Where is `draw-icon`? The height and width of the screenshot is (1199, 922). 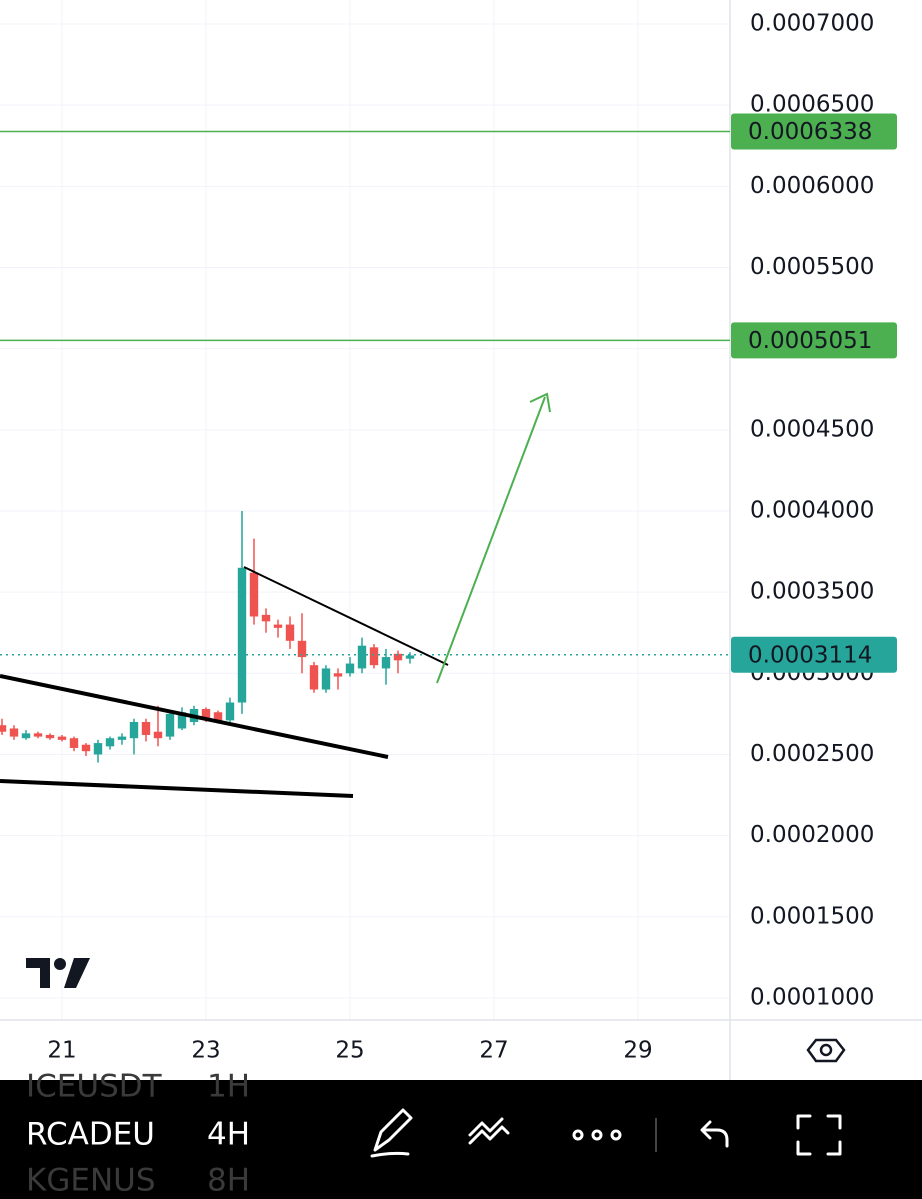
draw-icon is located at coordinates (391, 1133).